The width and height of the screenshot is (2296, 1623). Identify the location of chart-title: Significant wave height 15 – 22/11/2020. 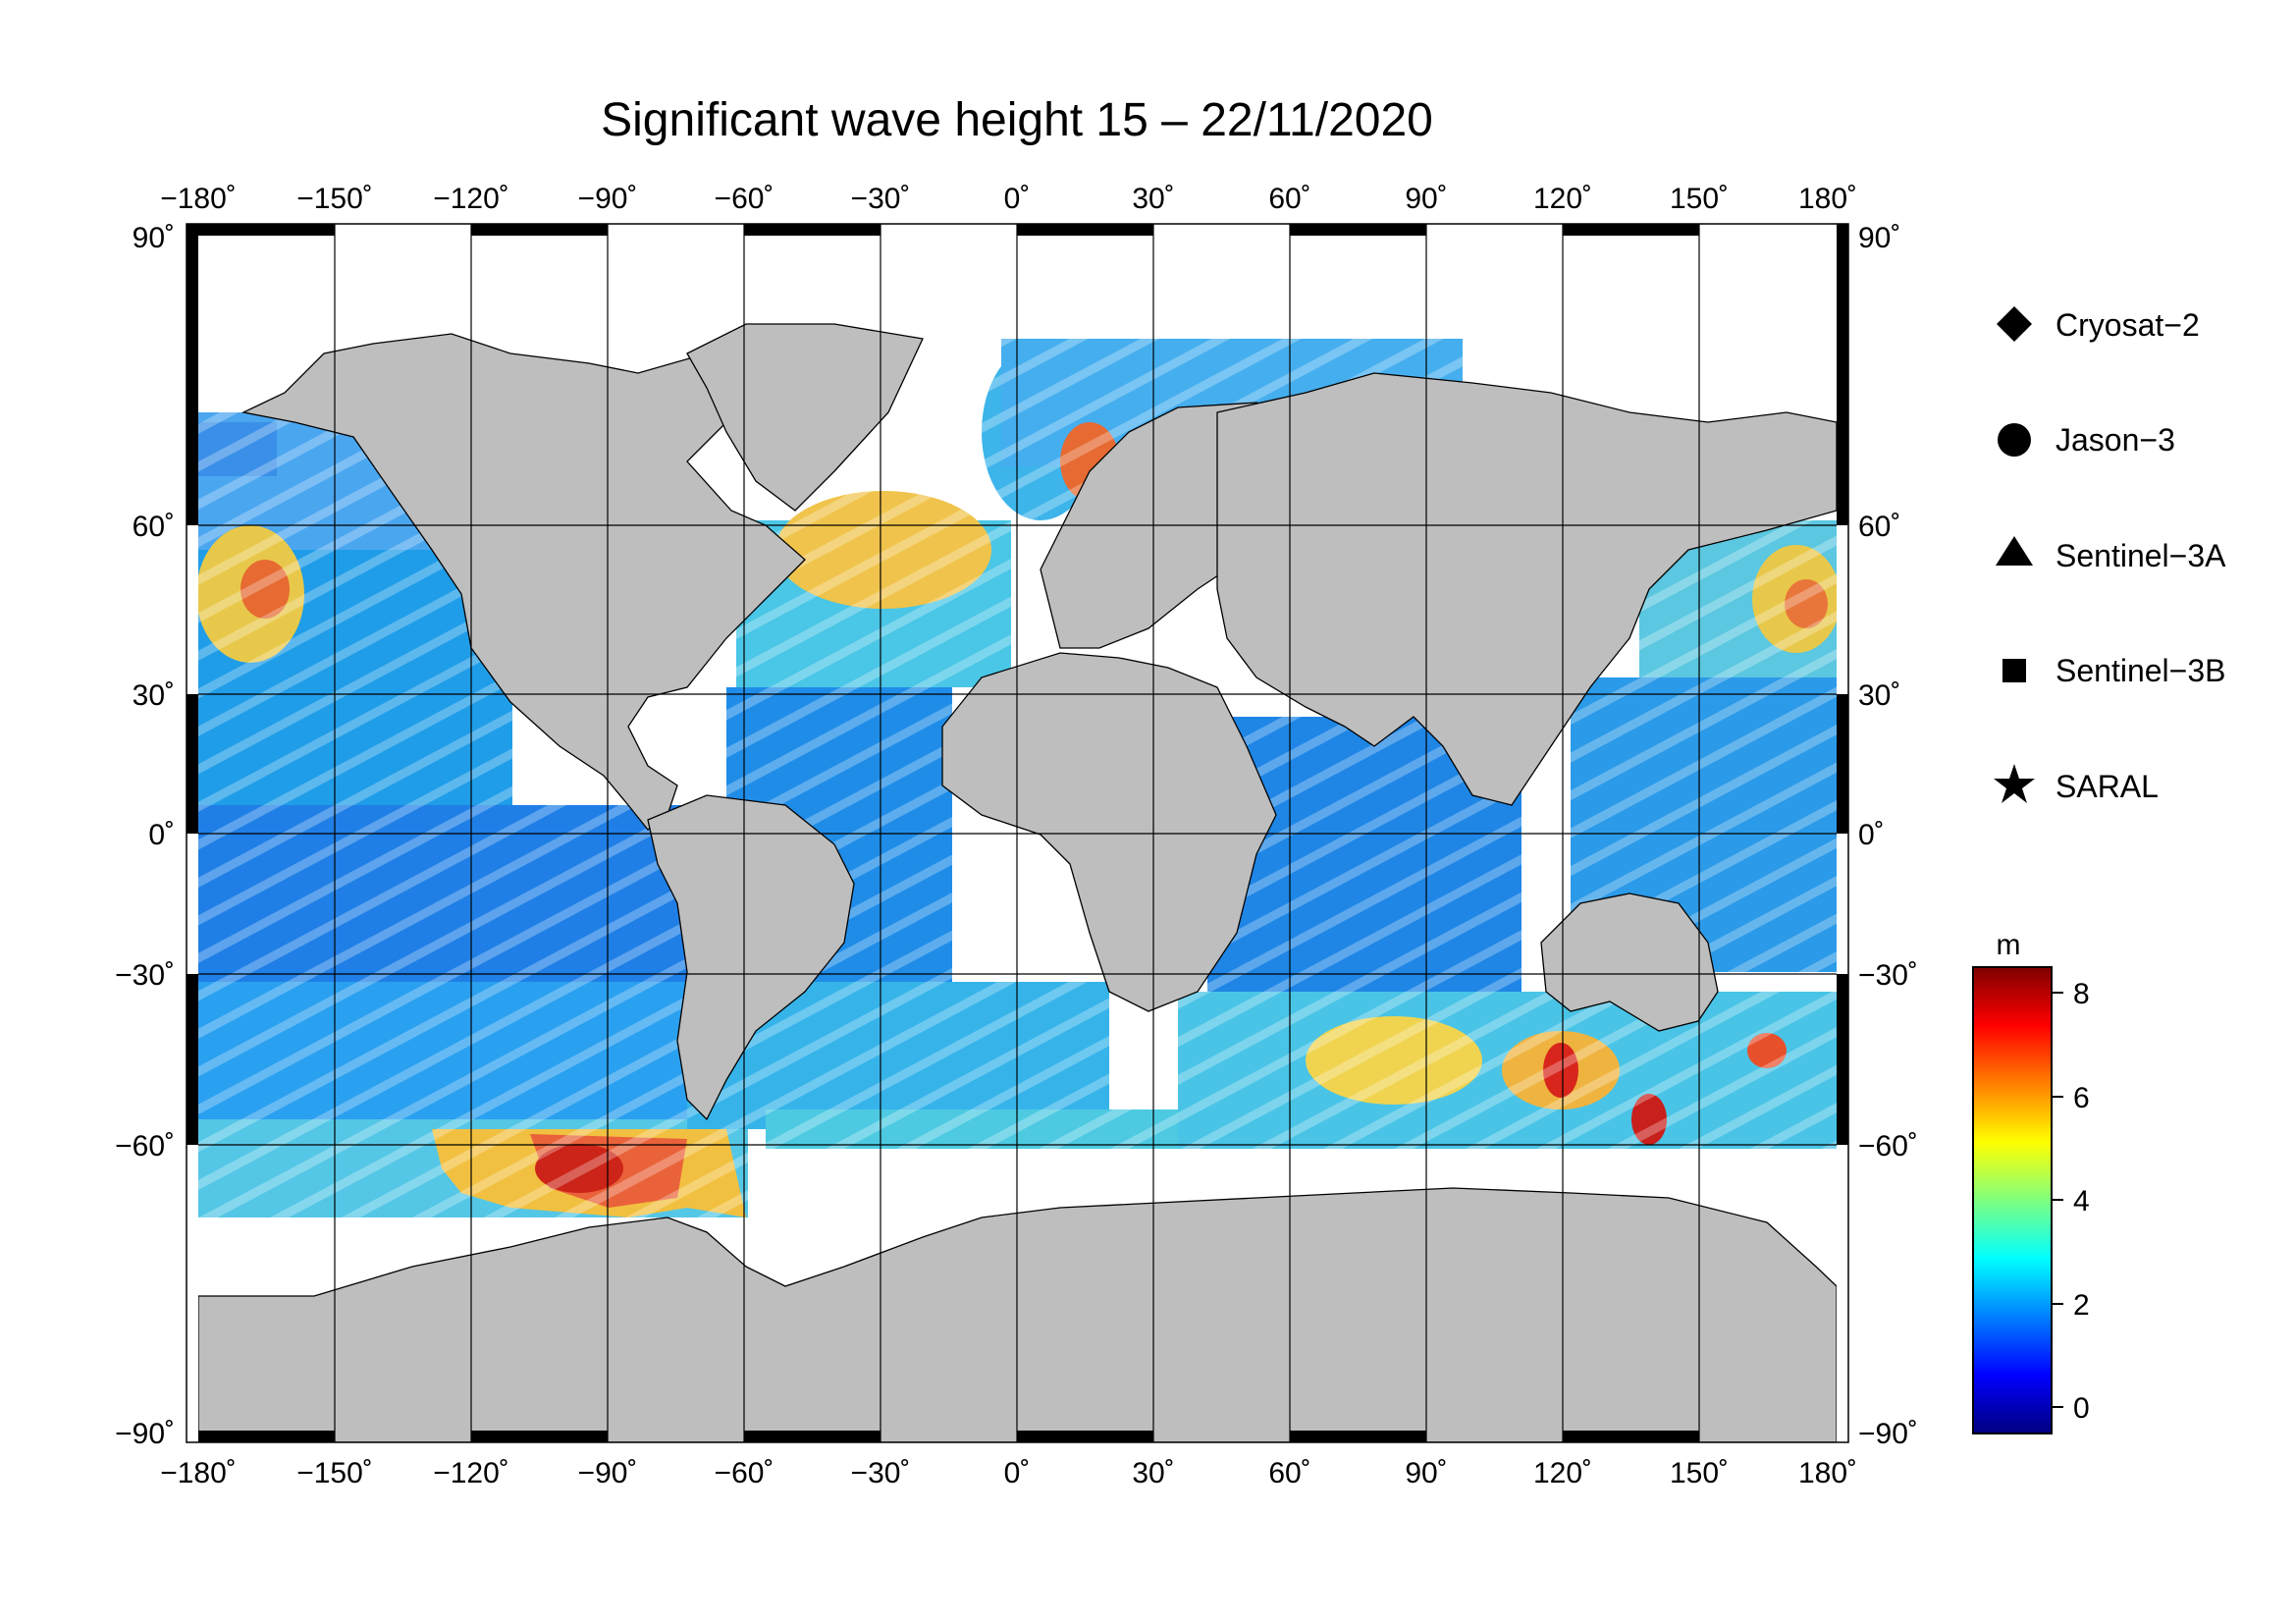
(1017, 120).